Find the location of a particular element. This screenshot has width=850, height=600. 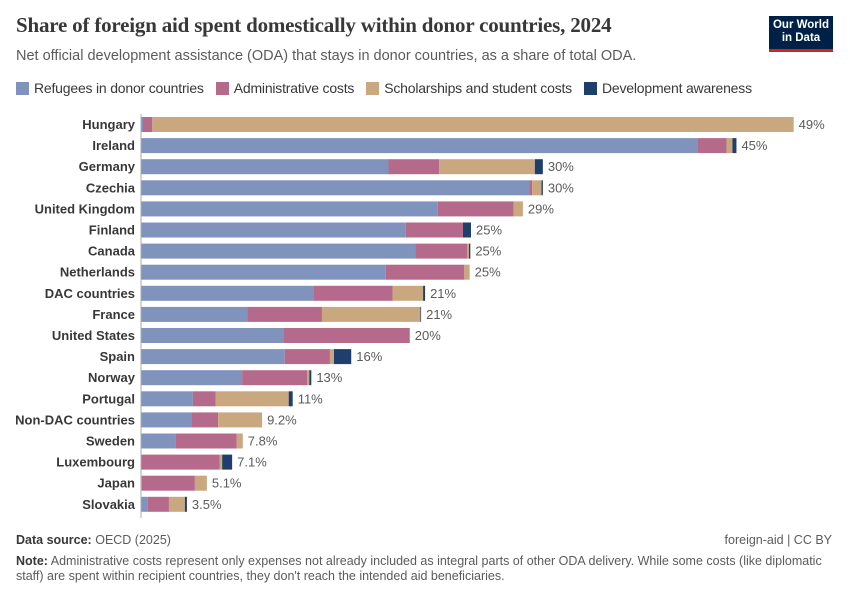

legend-item-awareness: Development awareness is located at coordinates (667, 88).